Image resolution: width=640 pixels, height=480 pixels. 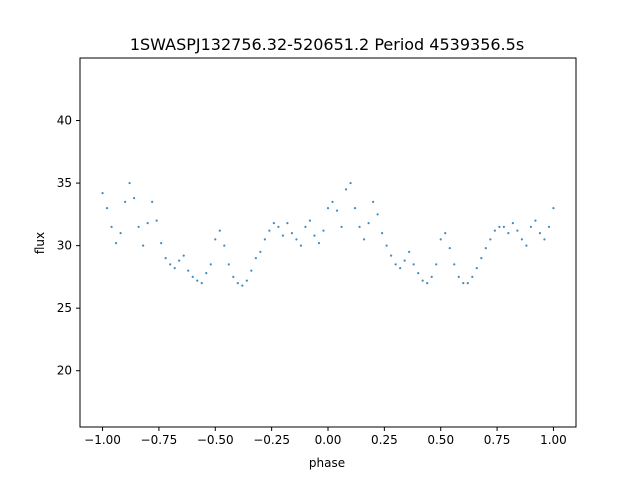 What do you see at coordinates (64, 121) in the screenshot?
I see `y-tick-label: 40` at bounding box center [64, 121].